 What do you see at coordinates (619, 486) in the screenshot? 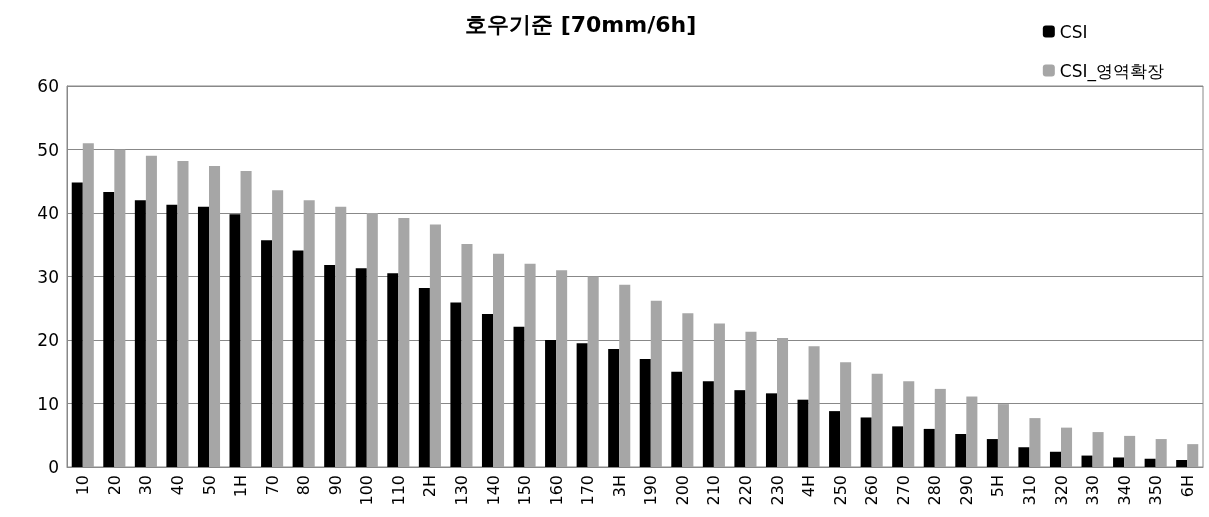
I see `x-tick-label: 3H` at bounding box center [619, 486].